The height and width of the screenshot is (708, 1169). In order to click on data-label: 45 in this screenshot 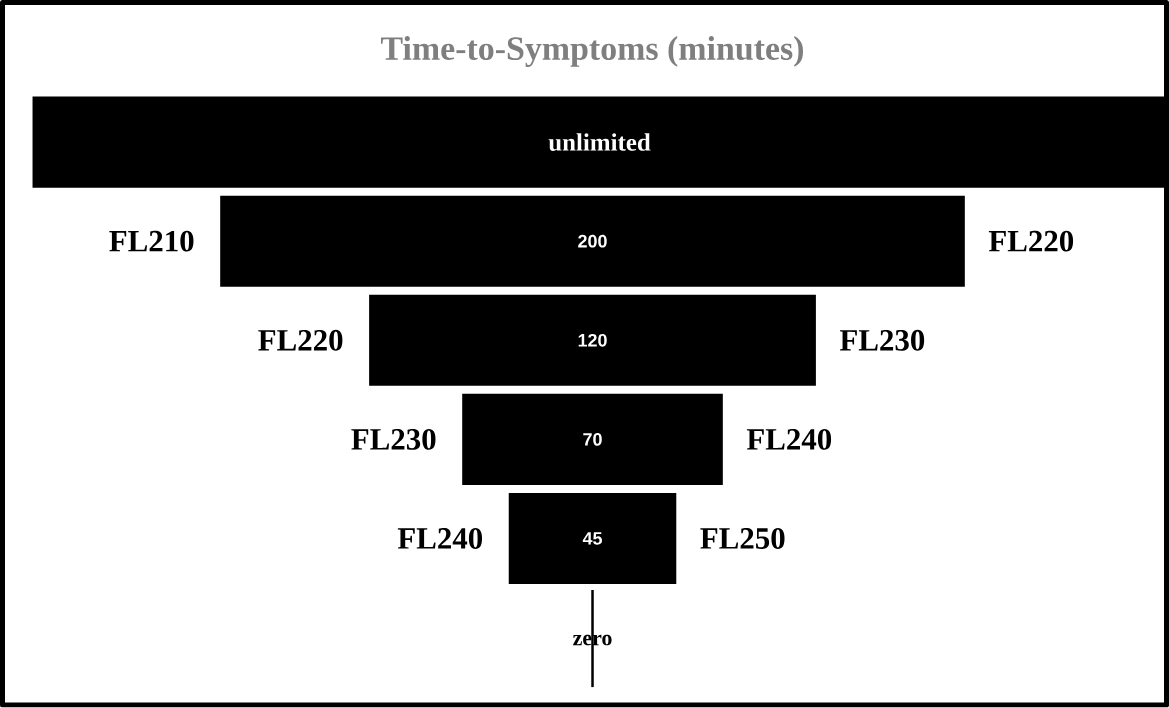, I will do `click(592, 538)`.